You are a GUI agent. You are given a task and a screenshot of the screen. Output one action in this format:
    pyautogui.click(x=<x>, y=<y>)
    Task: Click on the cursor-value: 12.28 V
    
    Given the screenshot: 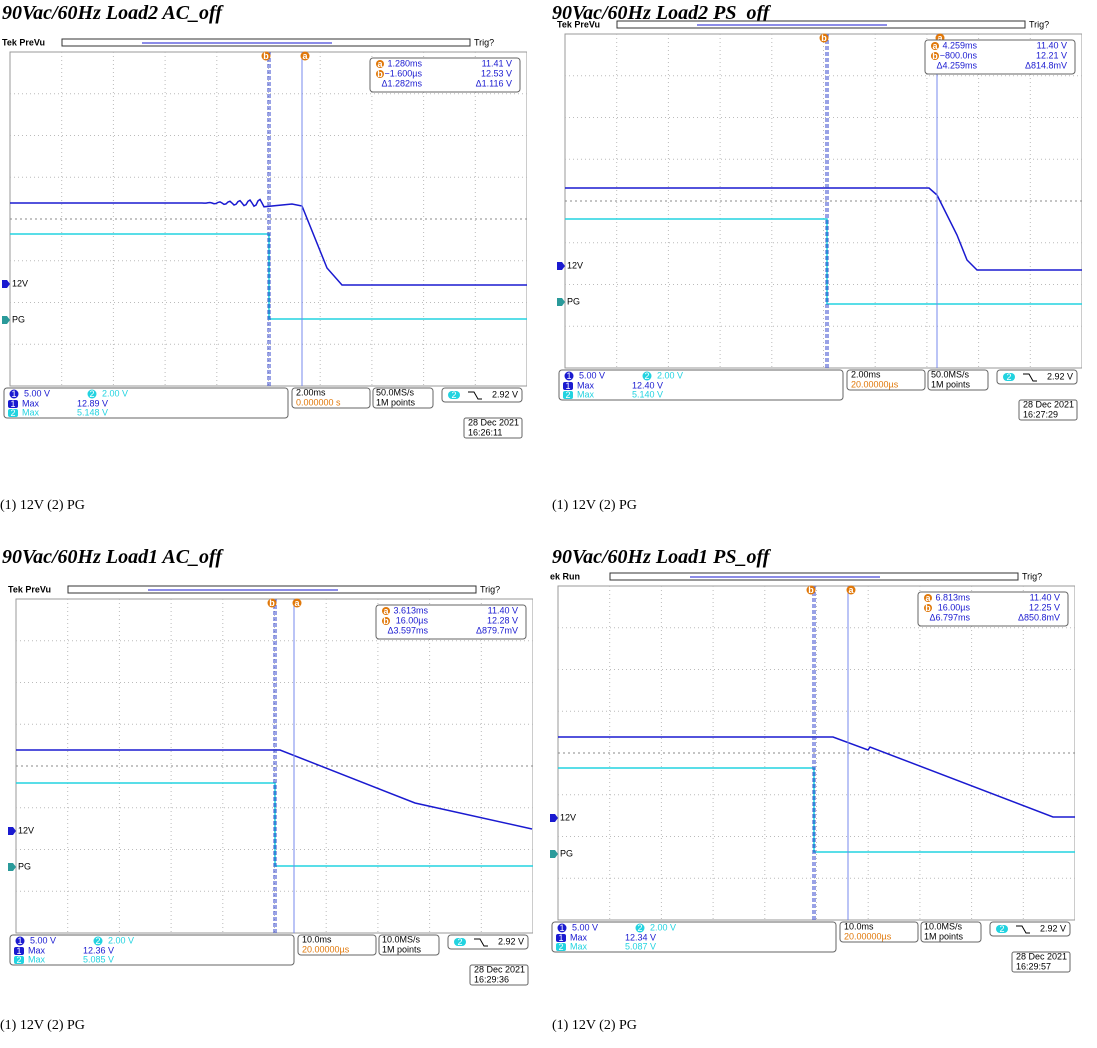 What is the action you would take?
    pyautogui.click(x=502, y=620)
    